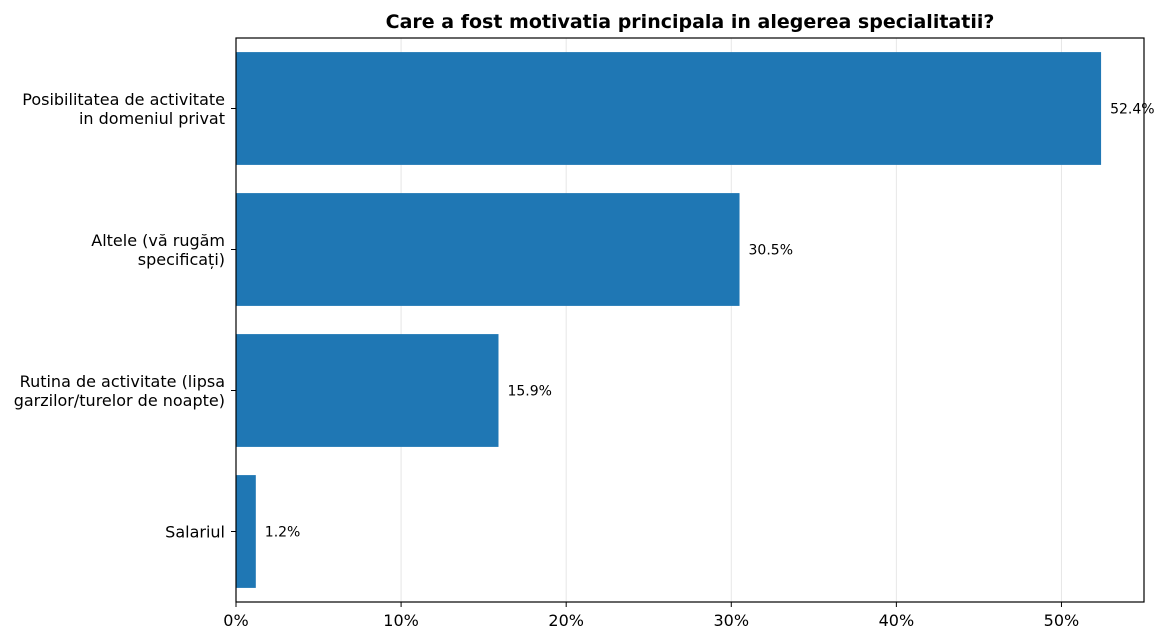 The height and width of the screenshot is (628, 1158). Describe the element at coordinates (283, 533) in the screenshot. I see `bar-value-label: 1.2%` at that location.